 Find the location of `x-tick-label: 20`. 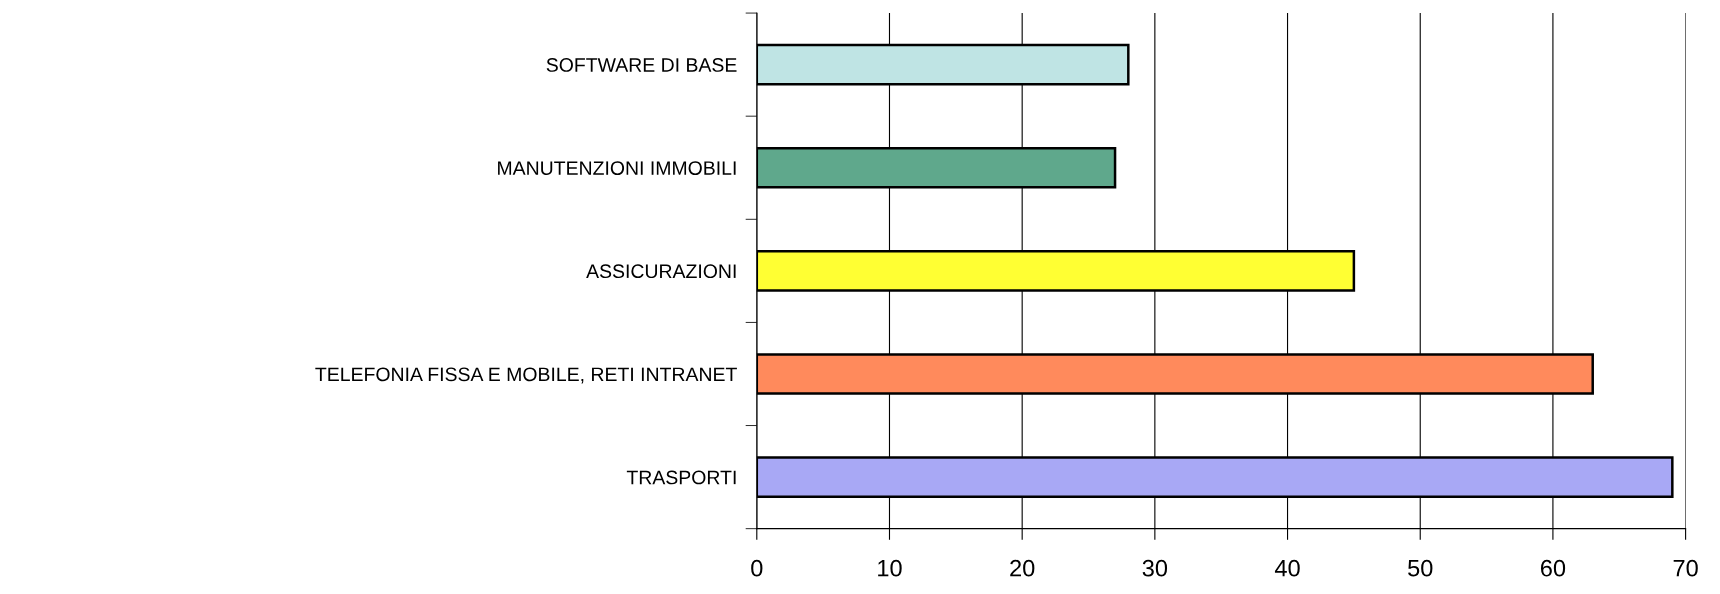

x-tick-label: 20 is located at coordinates (1022, 568).